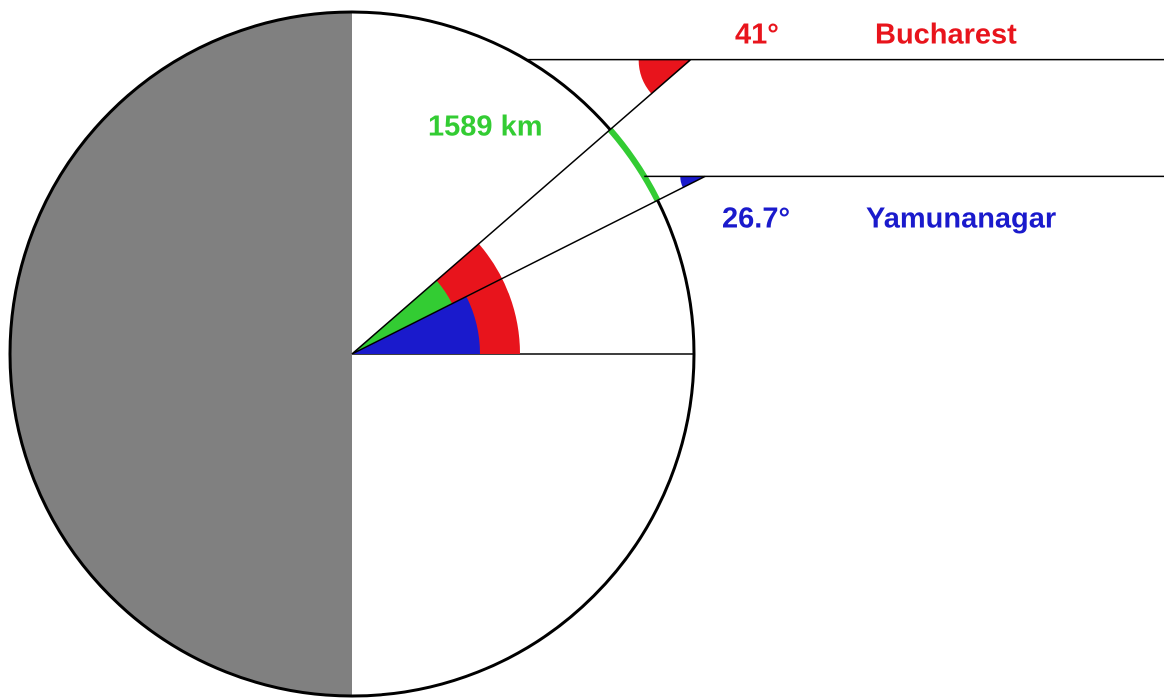 This screenshot has height=698, width=1164. I want to click on distance-arc, so click(634, 164).